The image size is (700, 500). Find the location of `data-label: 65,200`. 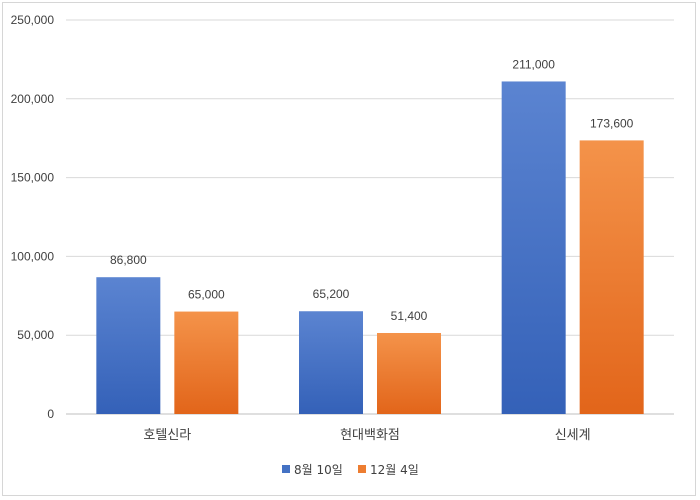

data-label: 65,200 is located at coordinates (331, 294).